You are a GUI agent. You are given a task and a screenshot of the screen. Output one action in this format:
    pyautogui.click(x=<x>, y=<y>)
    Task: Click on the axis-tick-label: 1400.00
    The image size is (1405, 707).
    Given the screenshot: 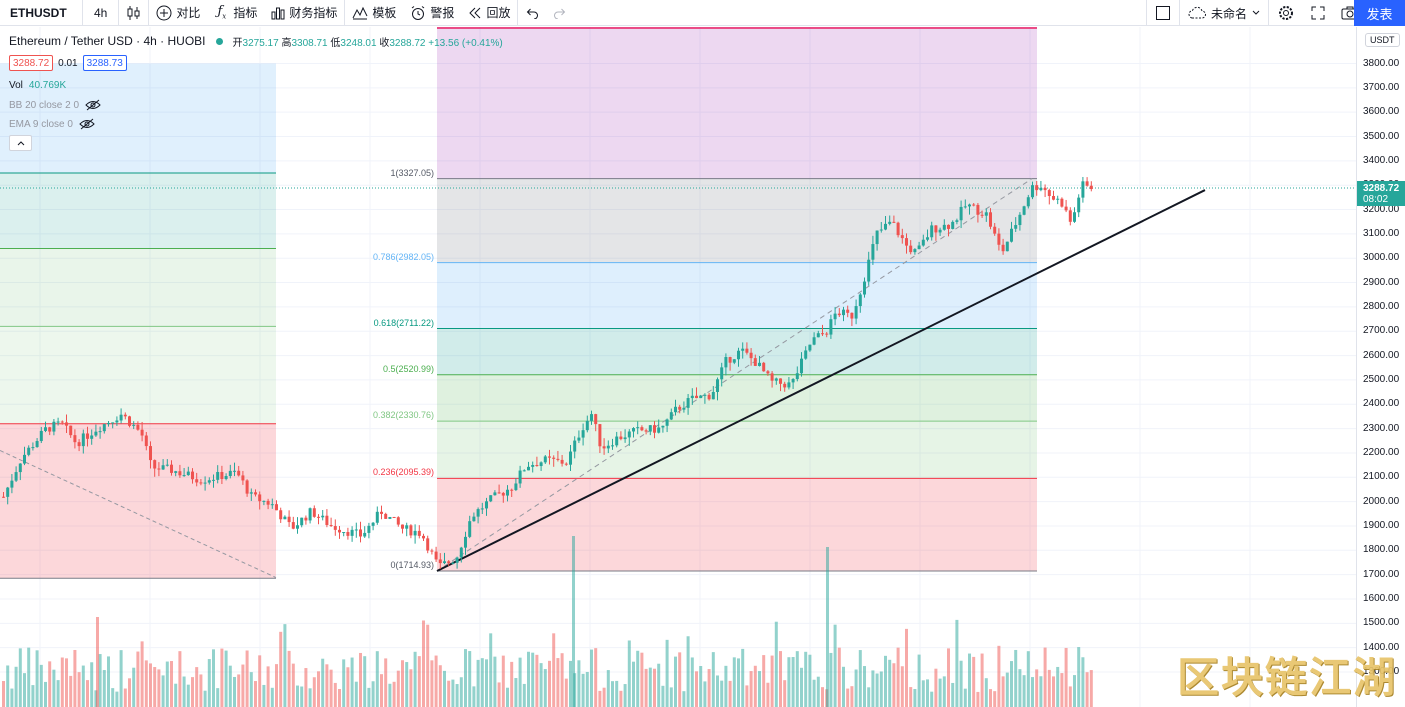 What is the action you would take?
    pyautogui.click(x=1381, y=647)
    